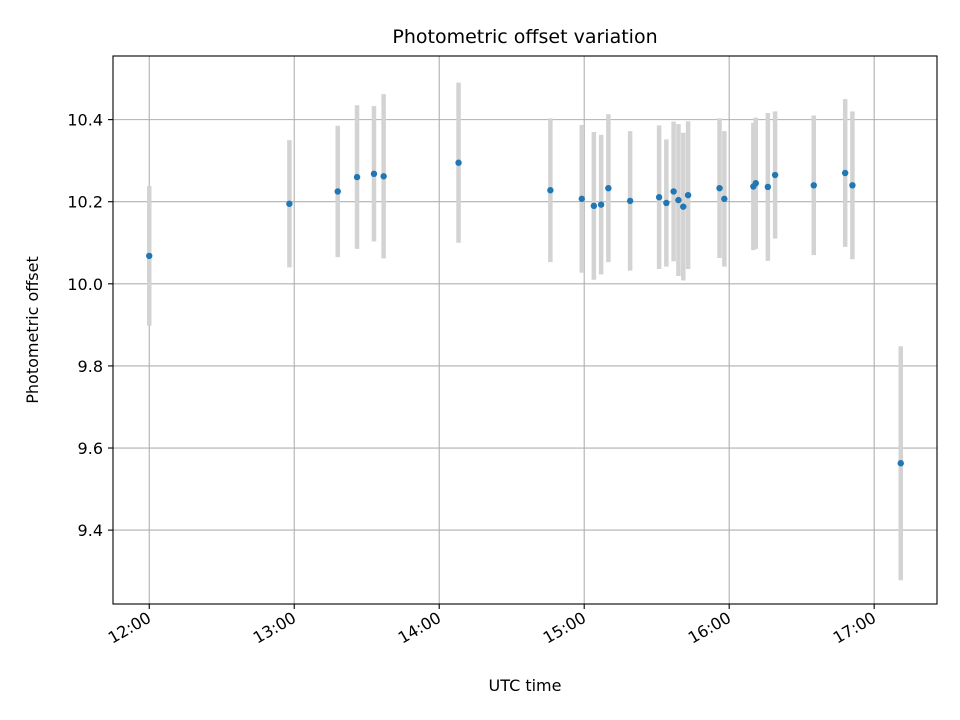  Describe the element at coordinates (90, 530) in the screenshot. I see `y-tick-label: 9.4` at that location.